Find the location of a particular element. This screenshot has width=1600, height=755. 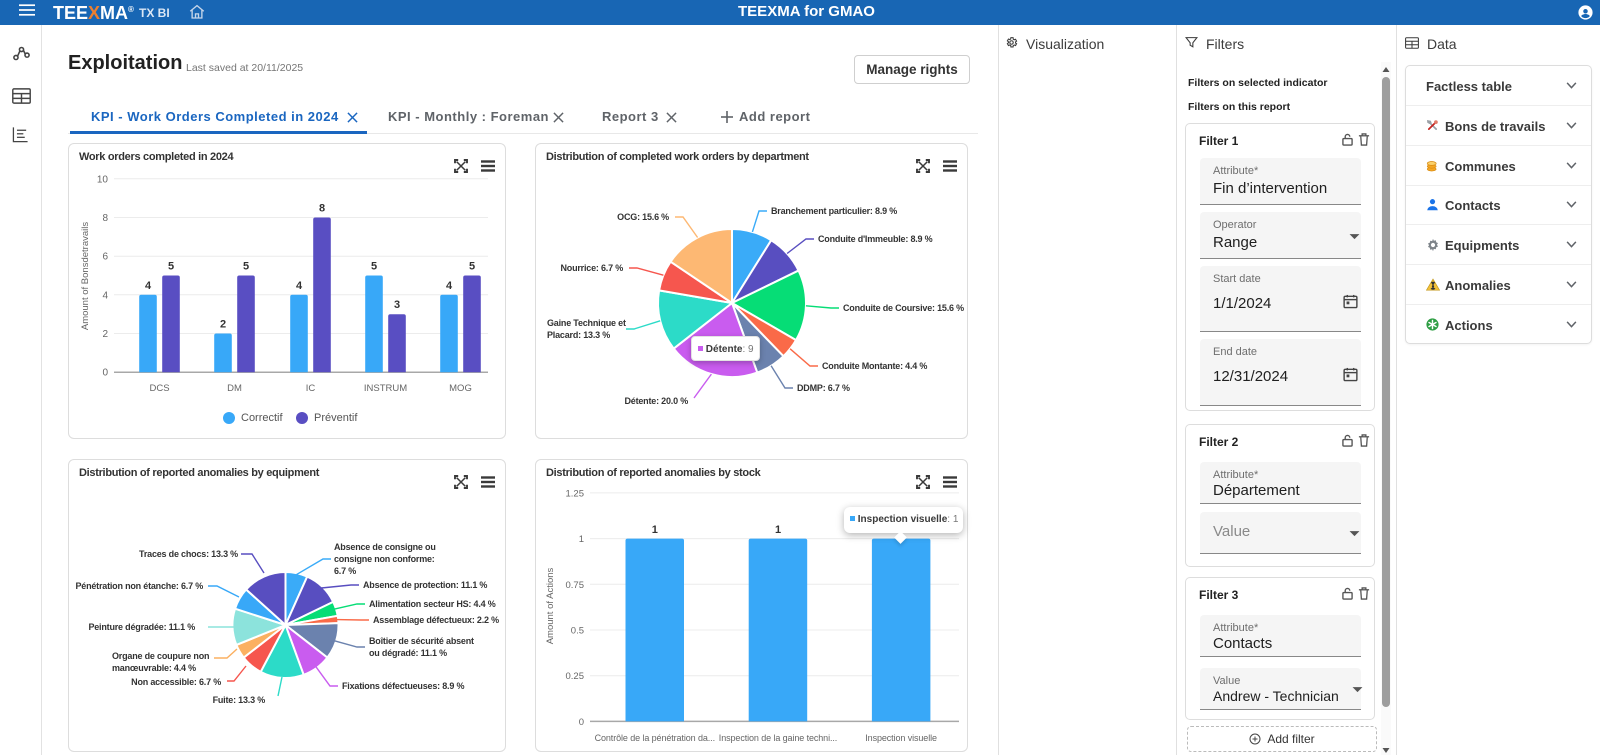

svg-text: INSTRUM is located at coordinates (385, 388).